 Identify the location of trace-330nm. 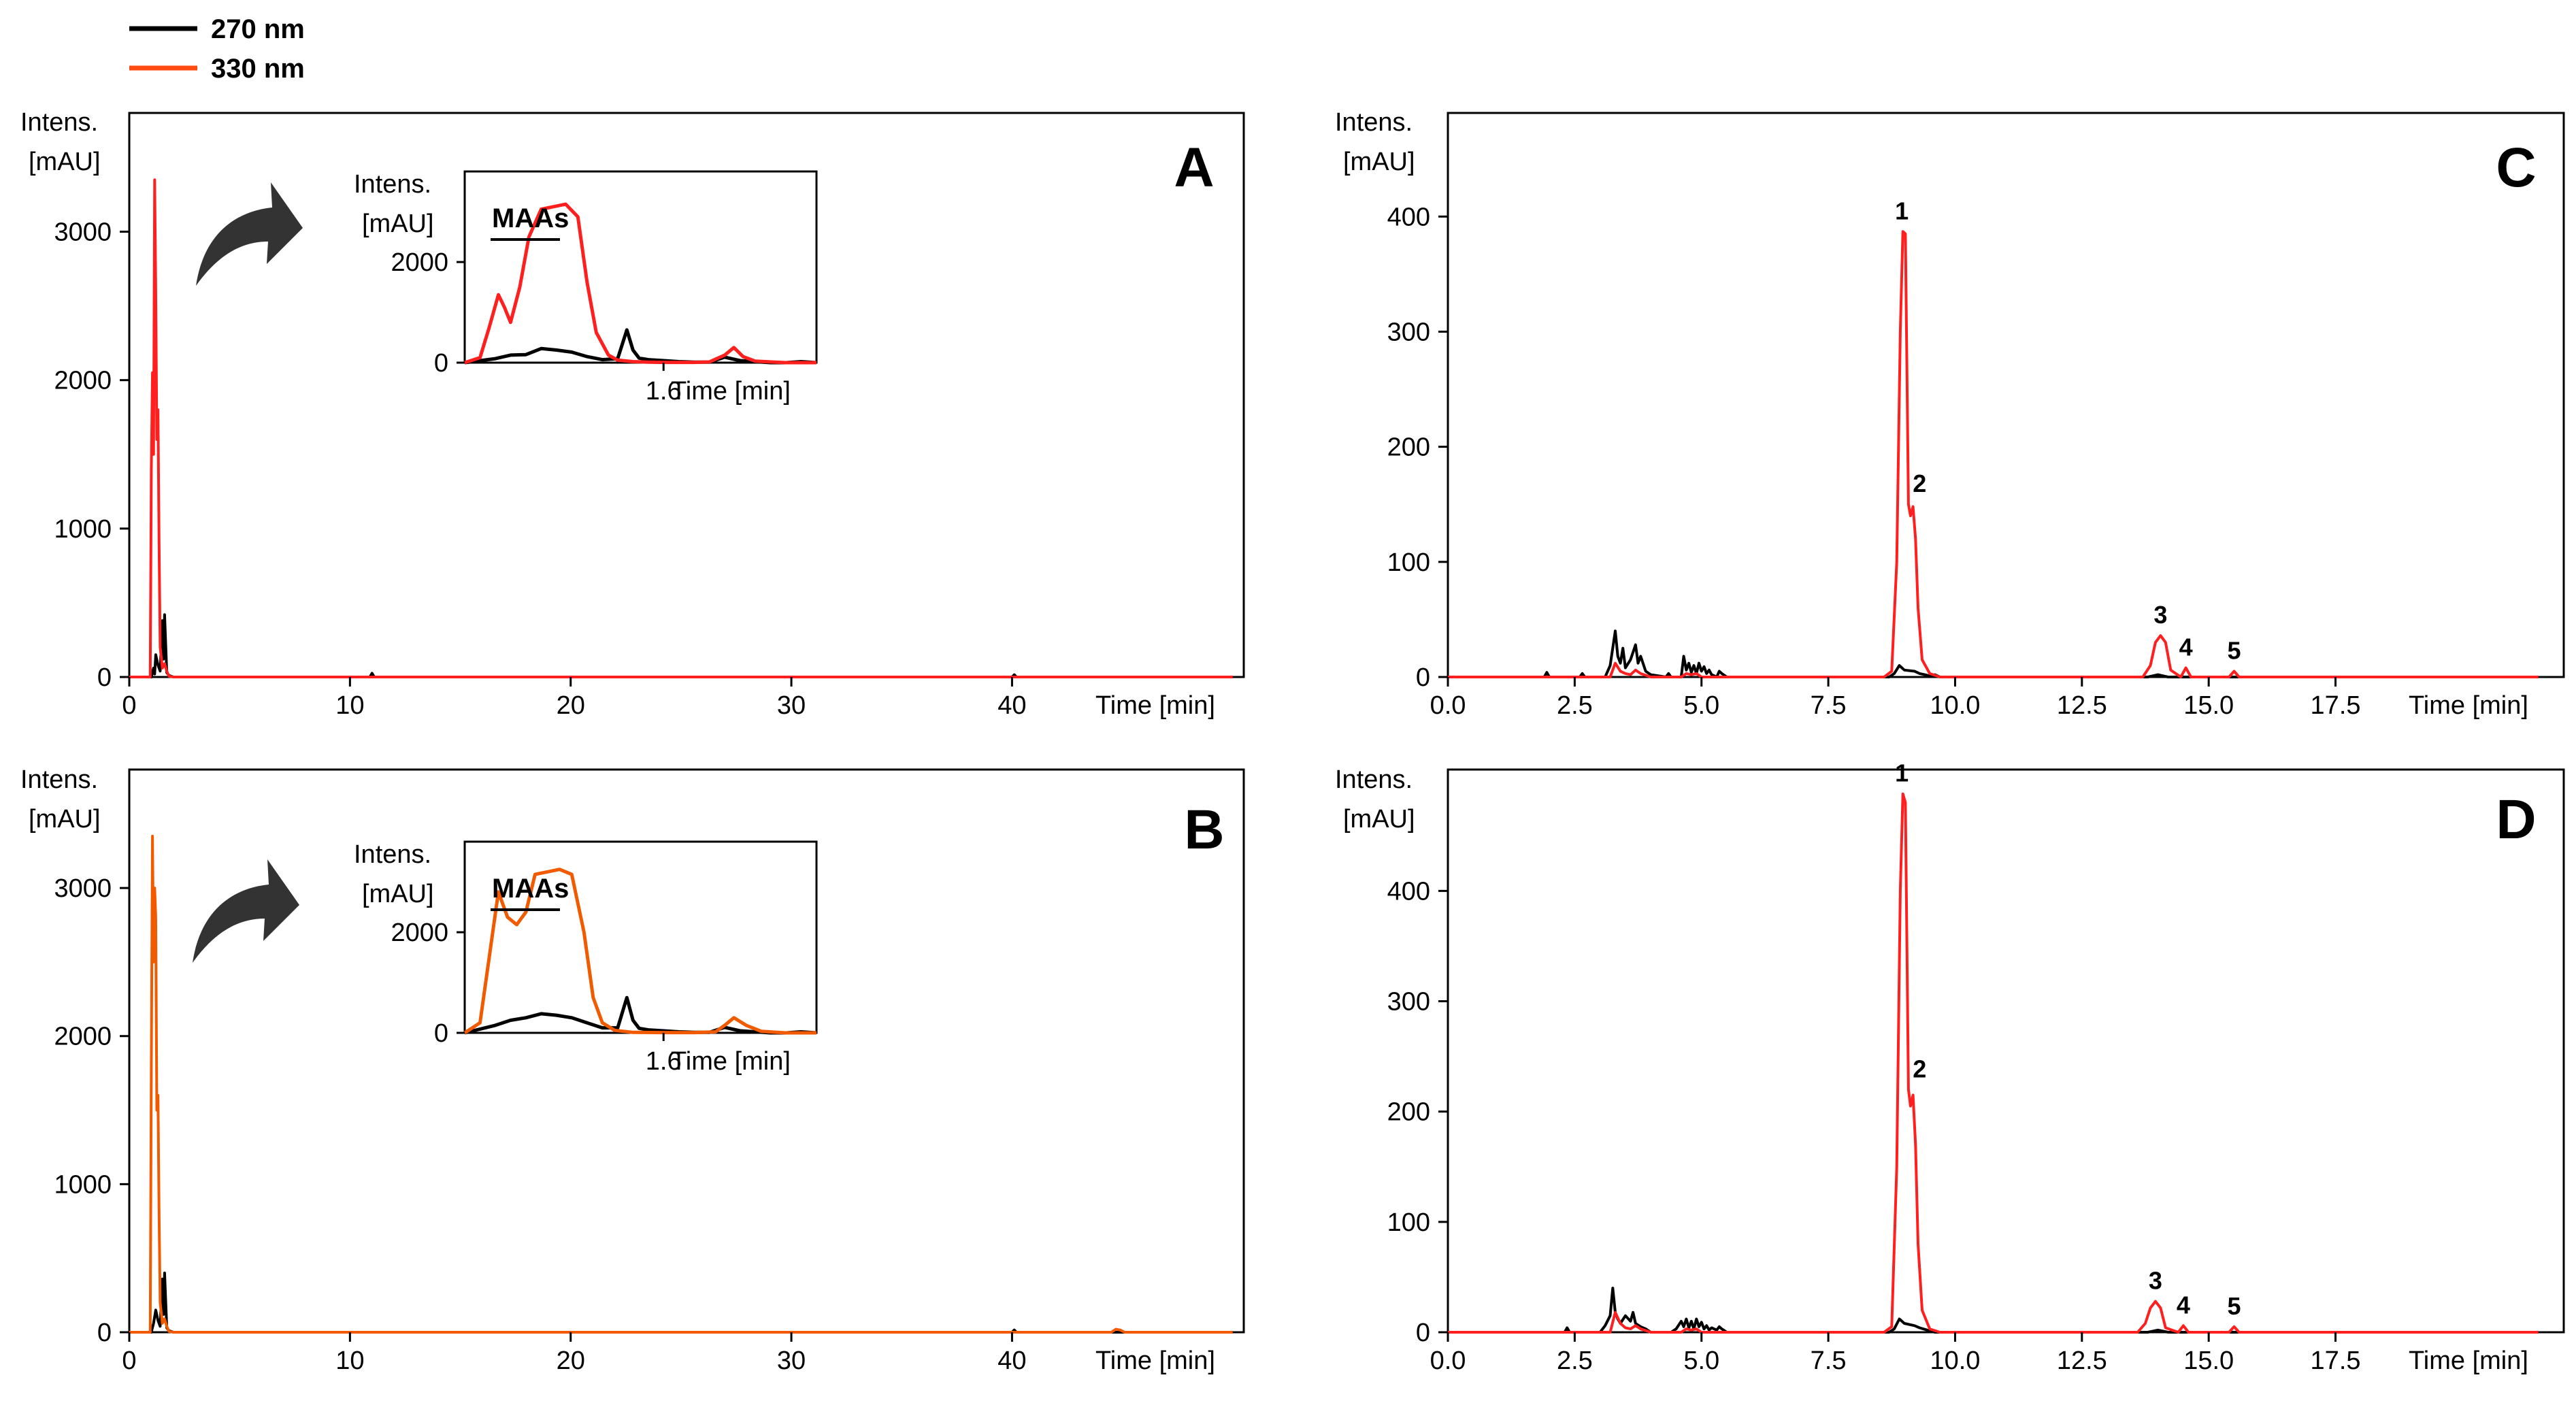
(1993, 454).